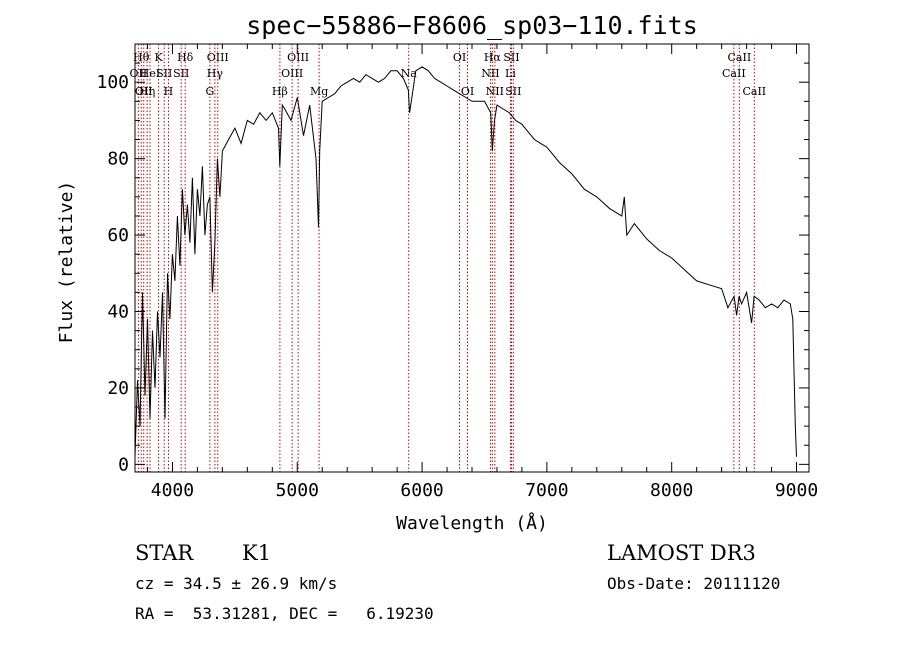 This screenshot has width=900, height=649. Describe the element at coordinates (256, 553) in the screenshot. I see `star-subclass: K1` at that location.